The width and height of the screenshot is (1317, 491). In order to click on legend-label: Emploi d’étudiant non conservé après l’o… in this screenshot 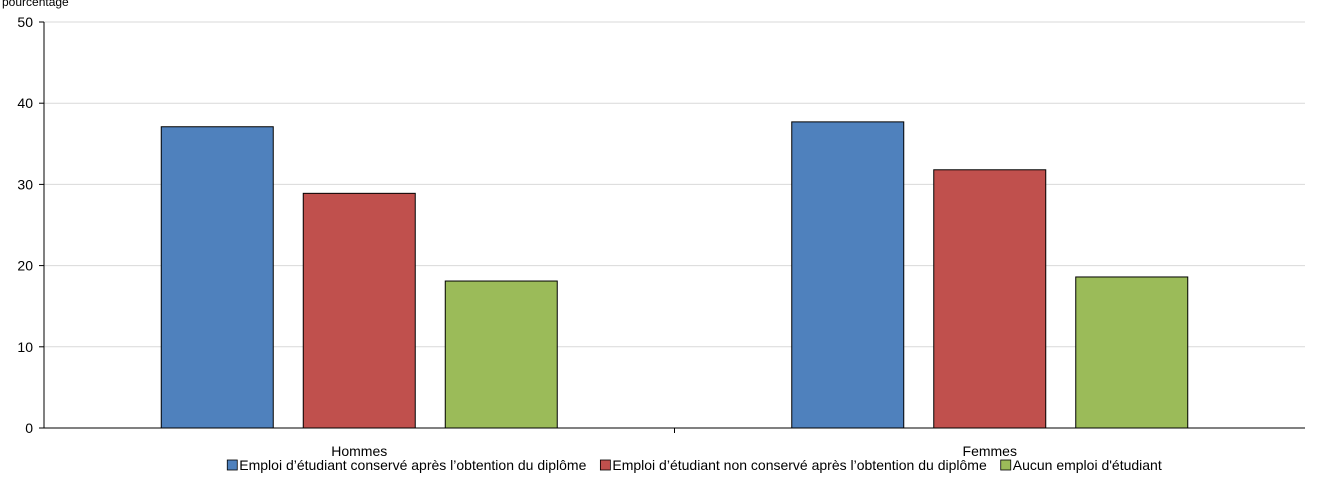, I will do `click(799, 465)`.